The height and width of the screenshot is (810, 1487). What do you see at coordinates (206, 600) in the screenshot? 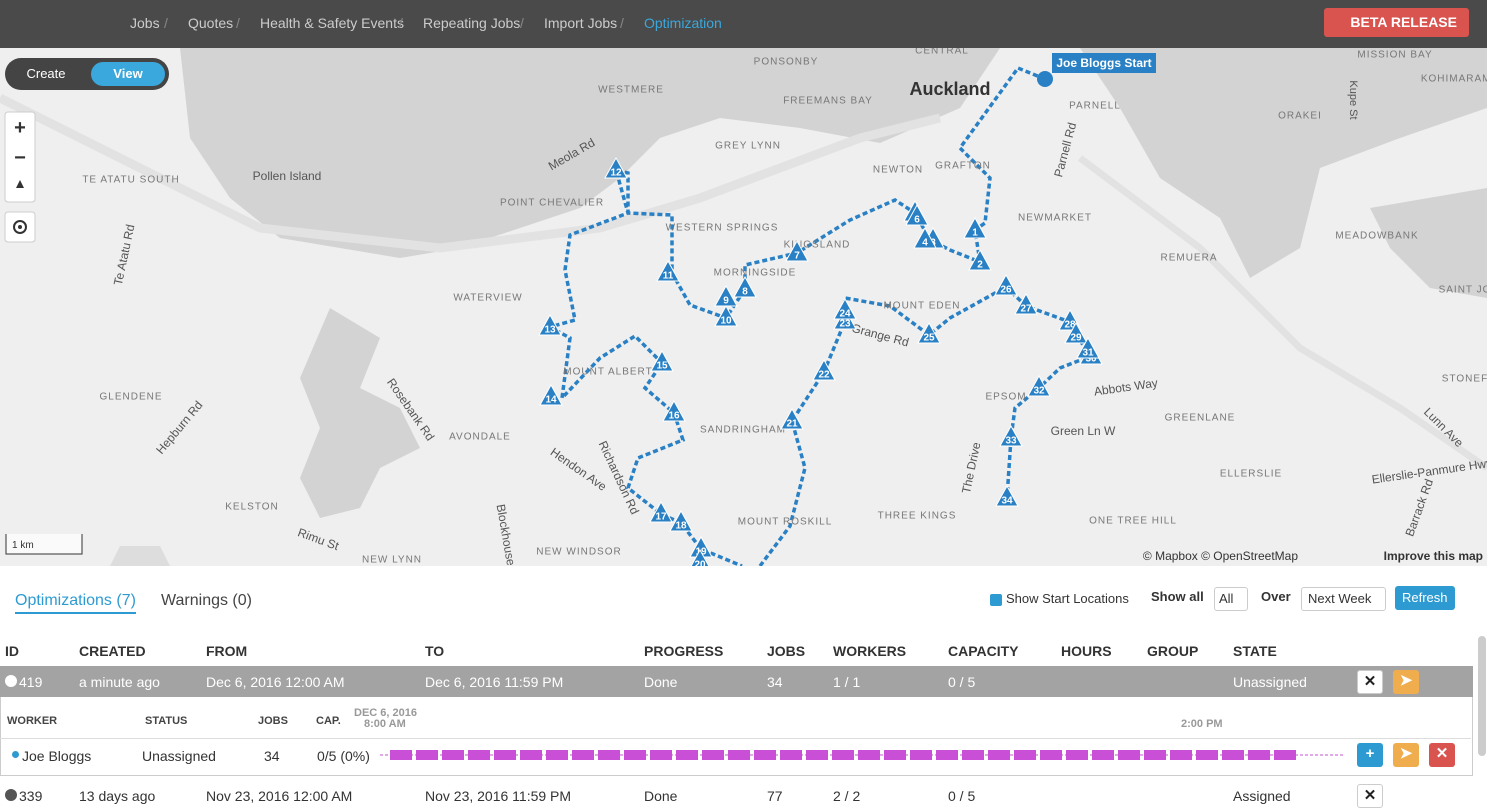
I see `tab: Warnings (0)` at bounding box center [206, 600].